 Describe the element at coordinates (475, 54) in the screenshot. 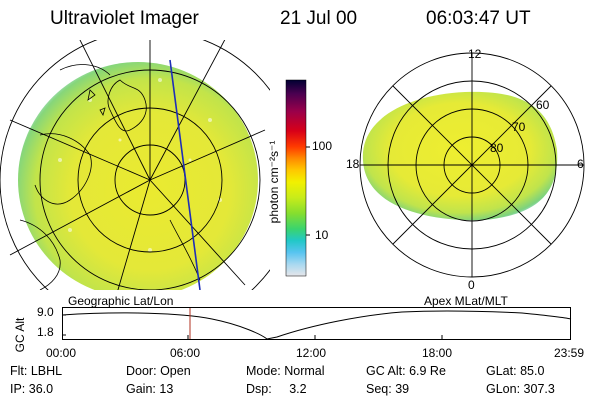

I see `mlt-label-12: 12` at that location.